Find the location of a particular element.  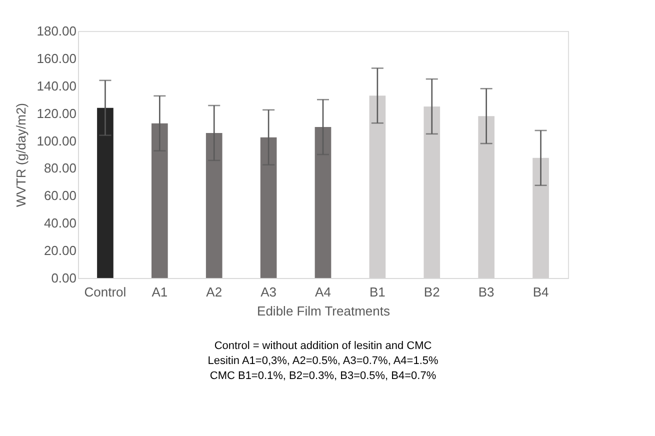

y-tick-label: 180.00 is located at coordinates (56, 31).